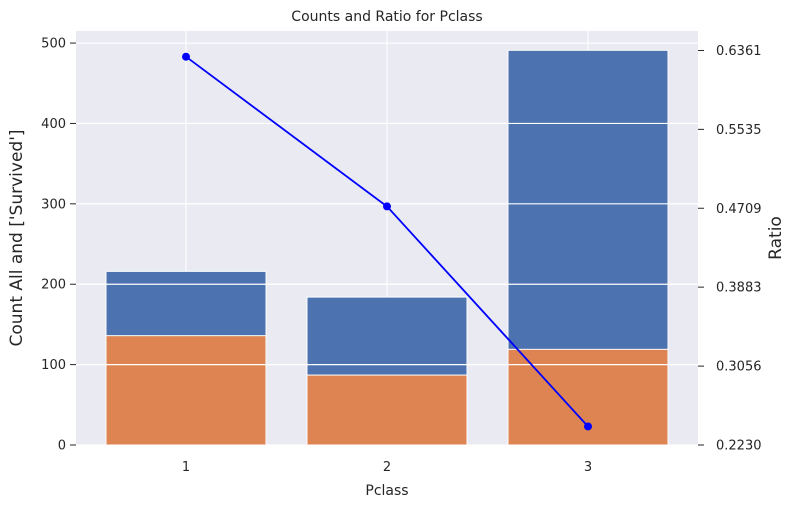  Describe the element at coordinates (53, 204) in the screenshot. I see `y-tick-label: 300` at that location.